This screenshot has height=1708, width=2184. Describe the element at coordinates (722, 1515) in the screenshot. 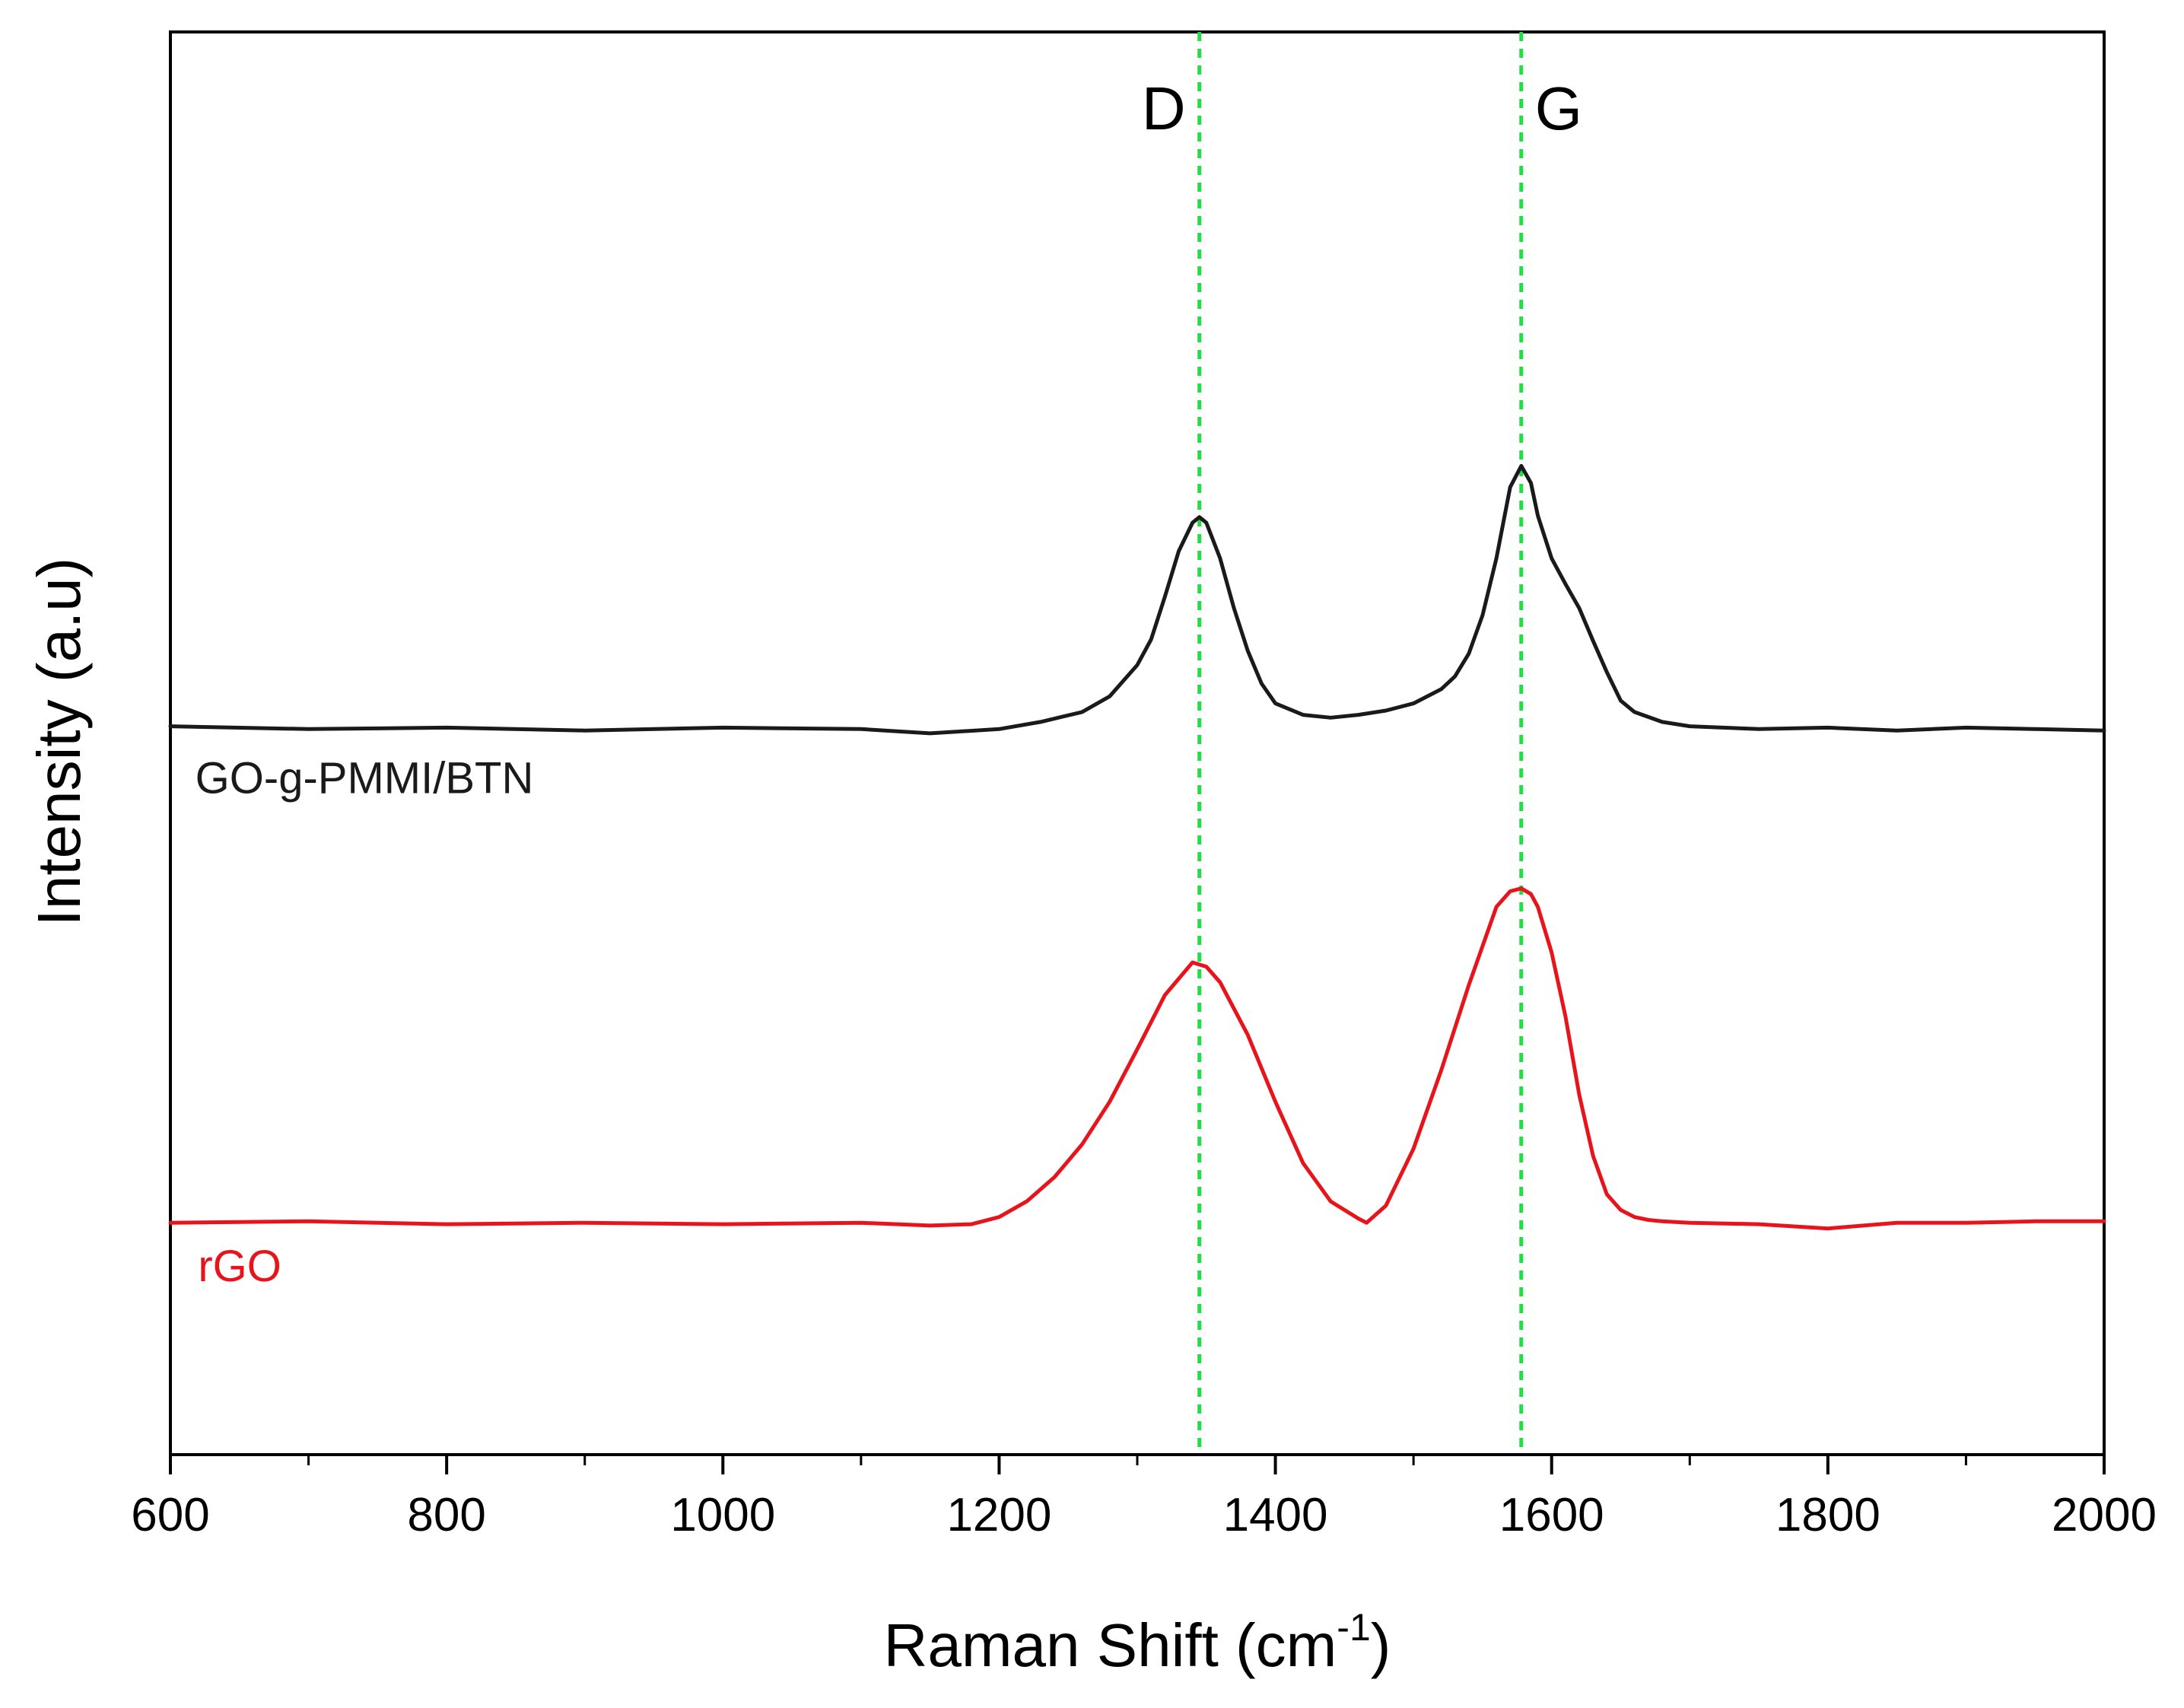

I see `x-tick-label: 1000` at that location.